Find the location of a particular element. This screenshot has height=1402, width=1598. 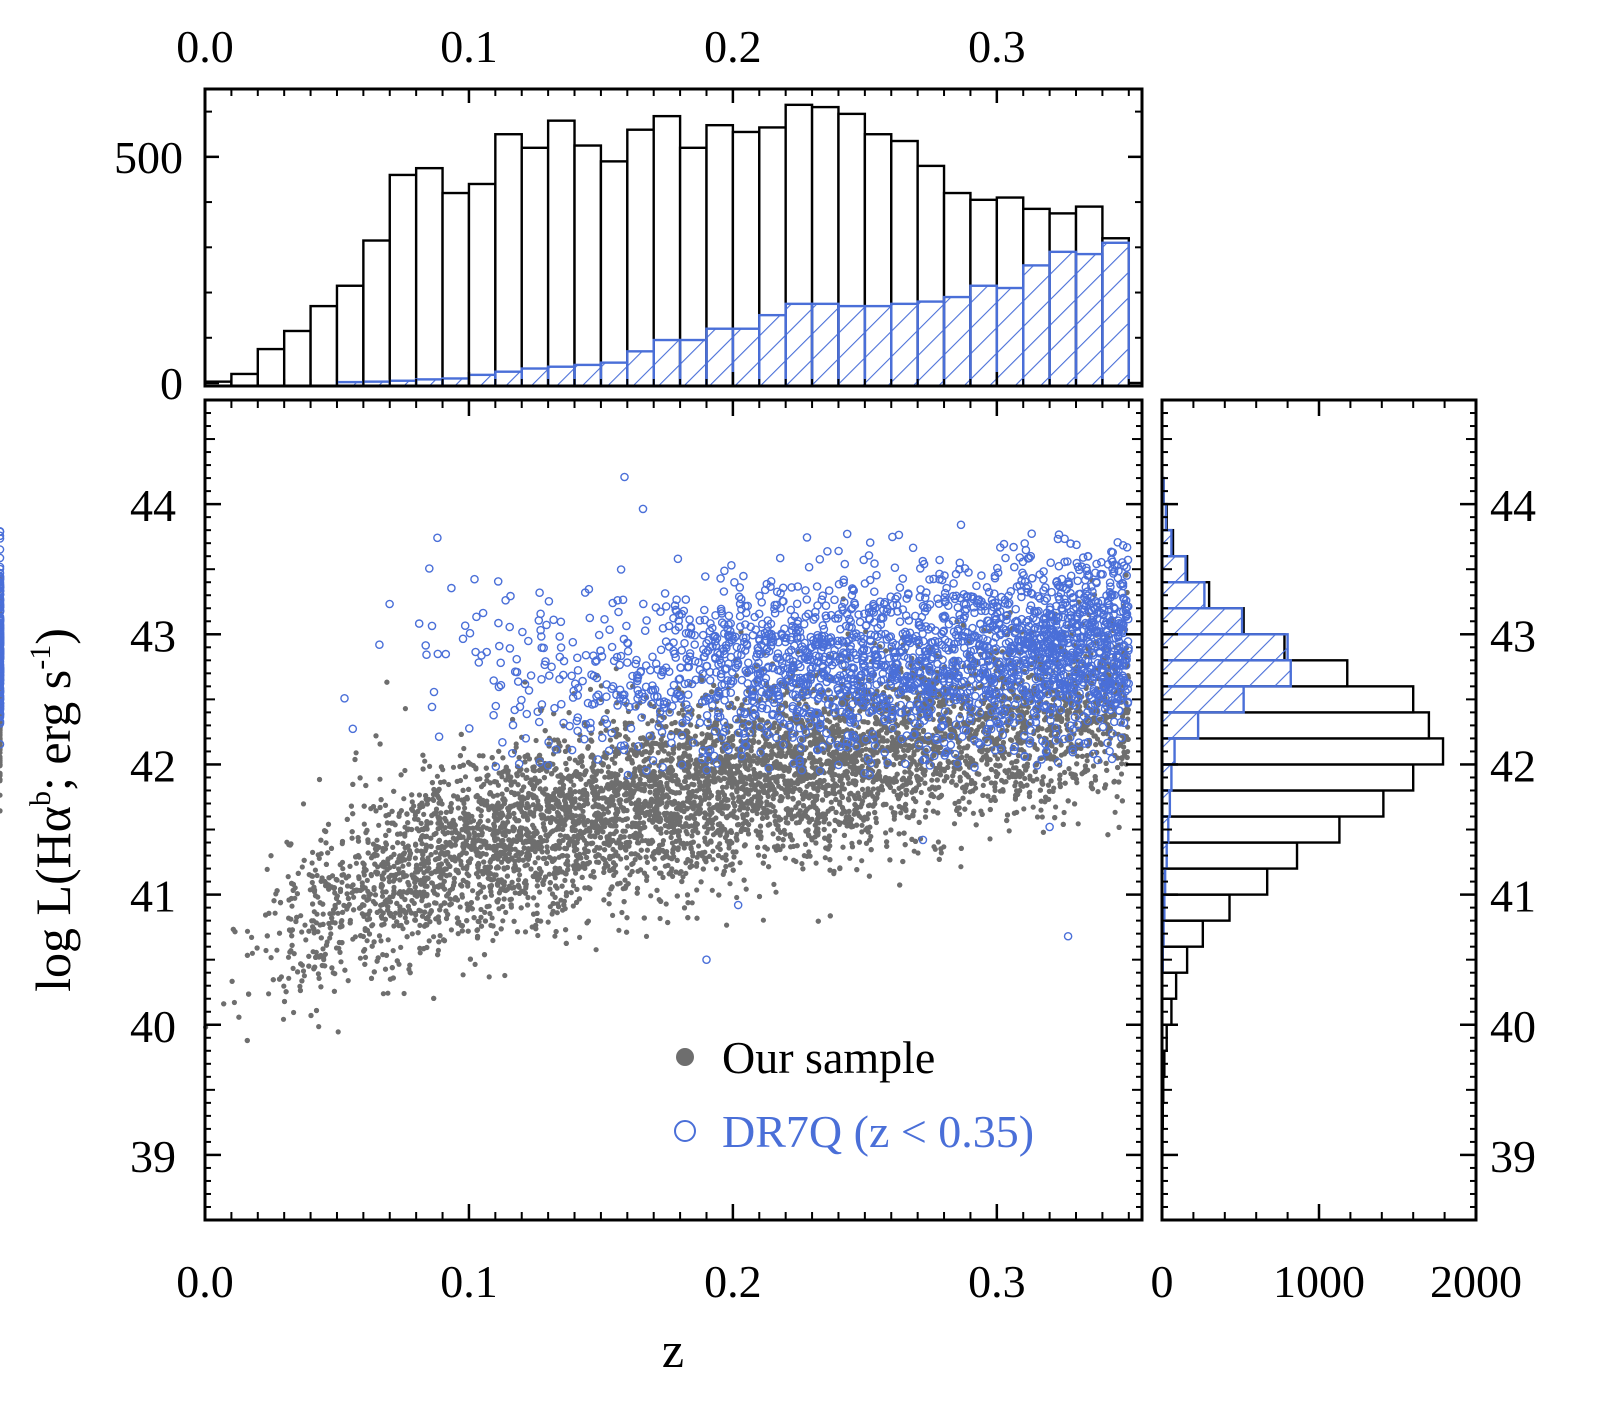

top-x-tick-label: 0.3 is located at coordinates (997, 46).